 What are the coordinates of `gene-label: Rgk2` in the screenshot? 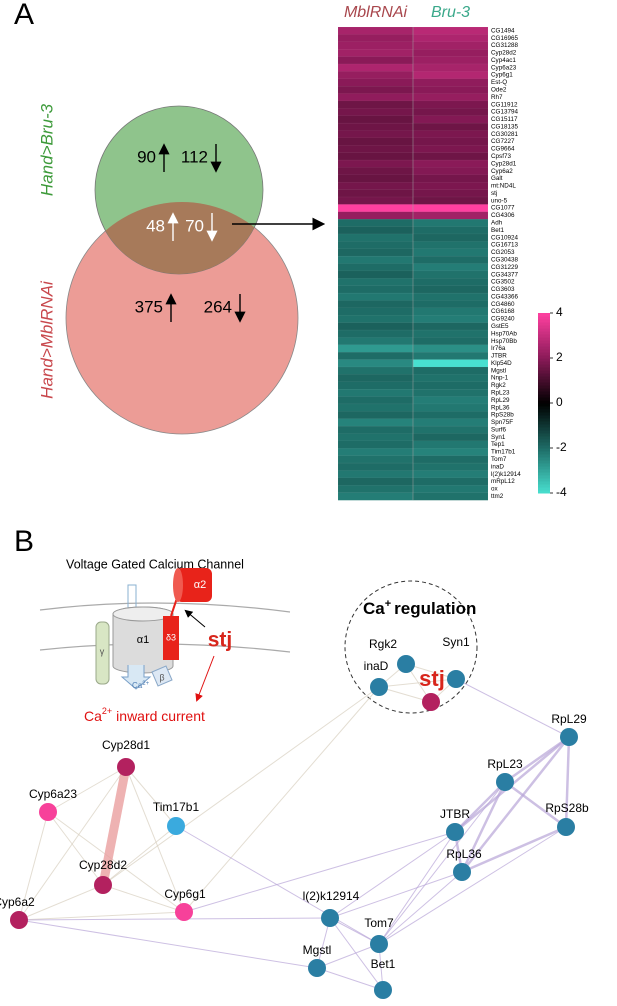 It's located at (498, 385).